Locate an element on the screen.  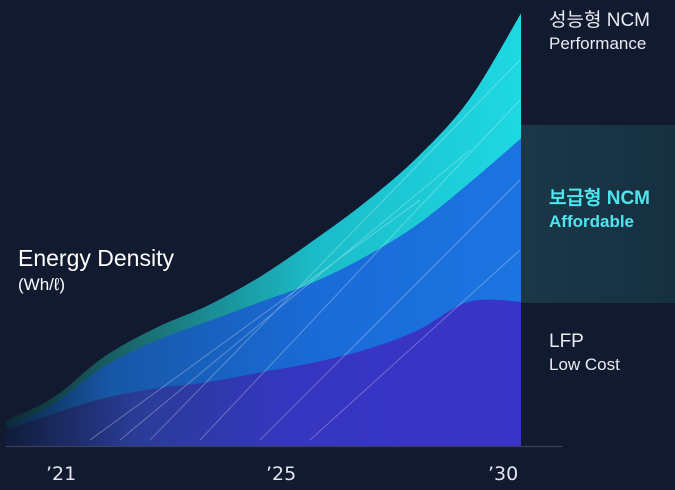
light-streak is located at coordinates (415, 345).